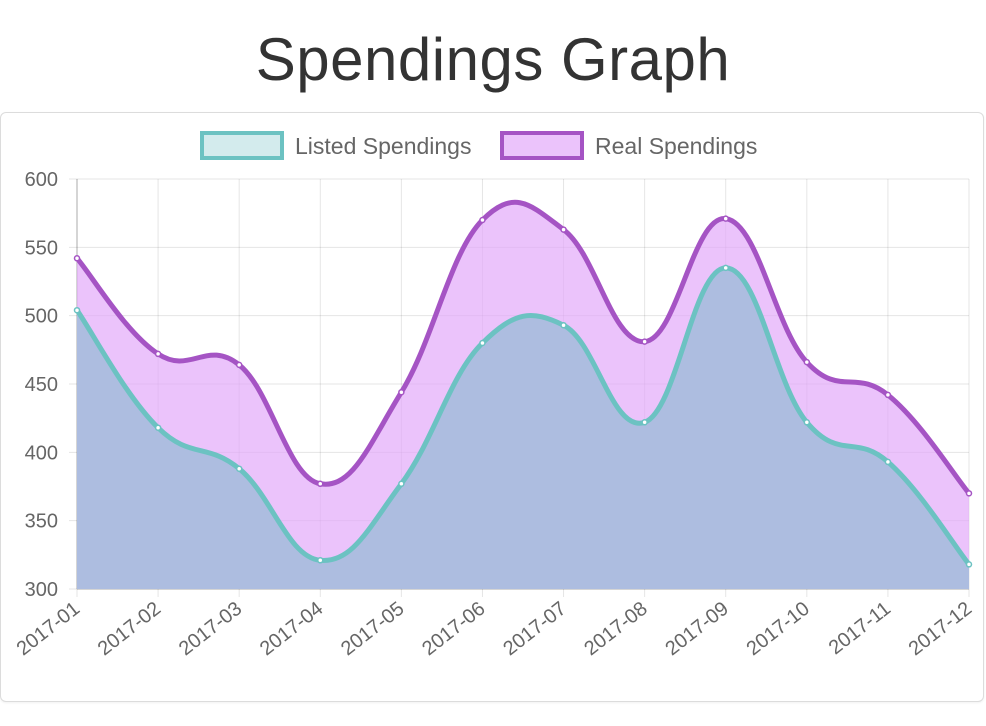  What do you see at coordinates (493, 59) in the screenshot?
I see `page-title: Spendings Graph` at bounding box center [493, 59].